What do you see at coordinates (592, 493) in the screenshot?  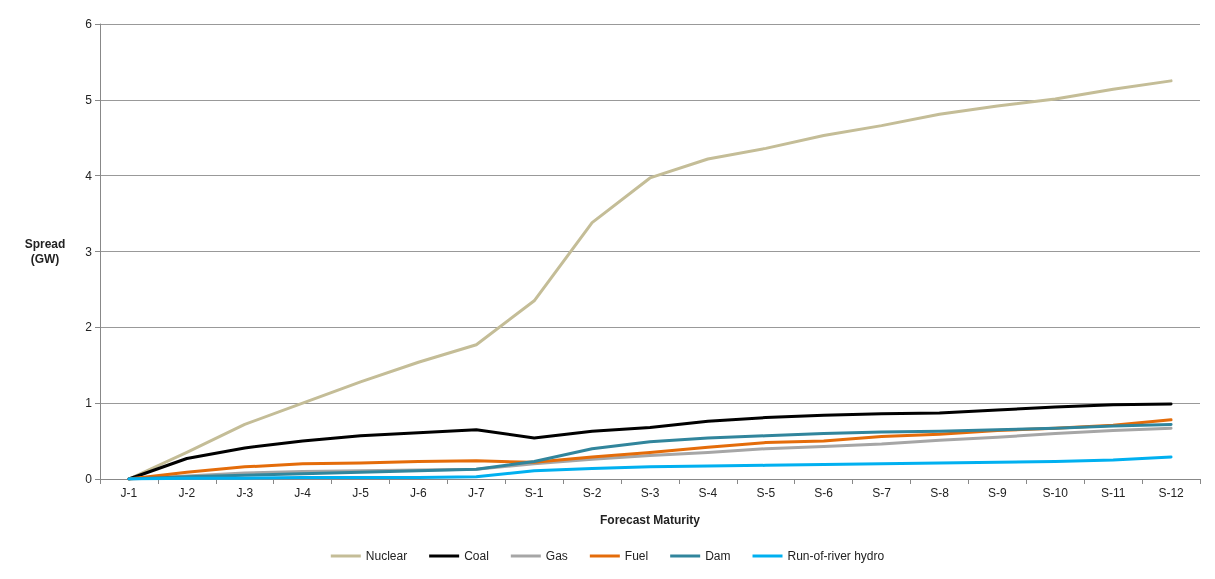 I see `x-tick-label: S-2` at bounding box center [592, 493].